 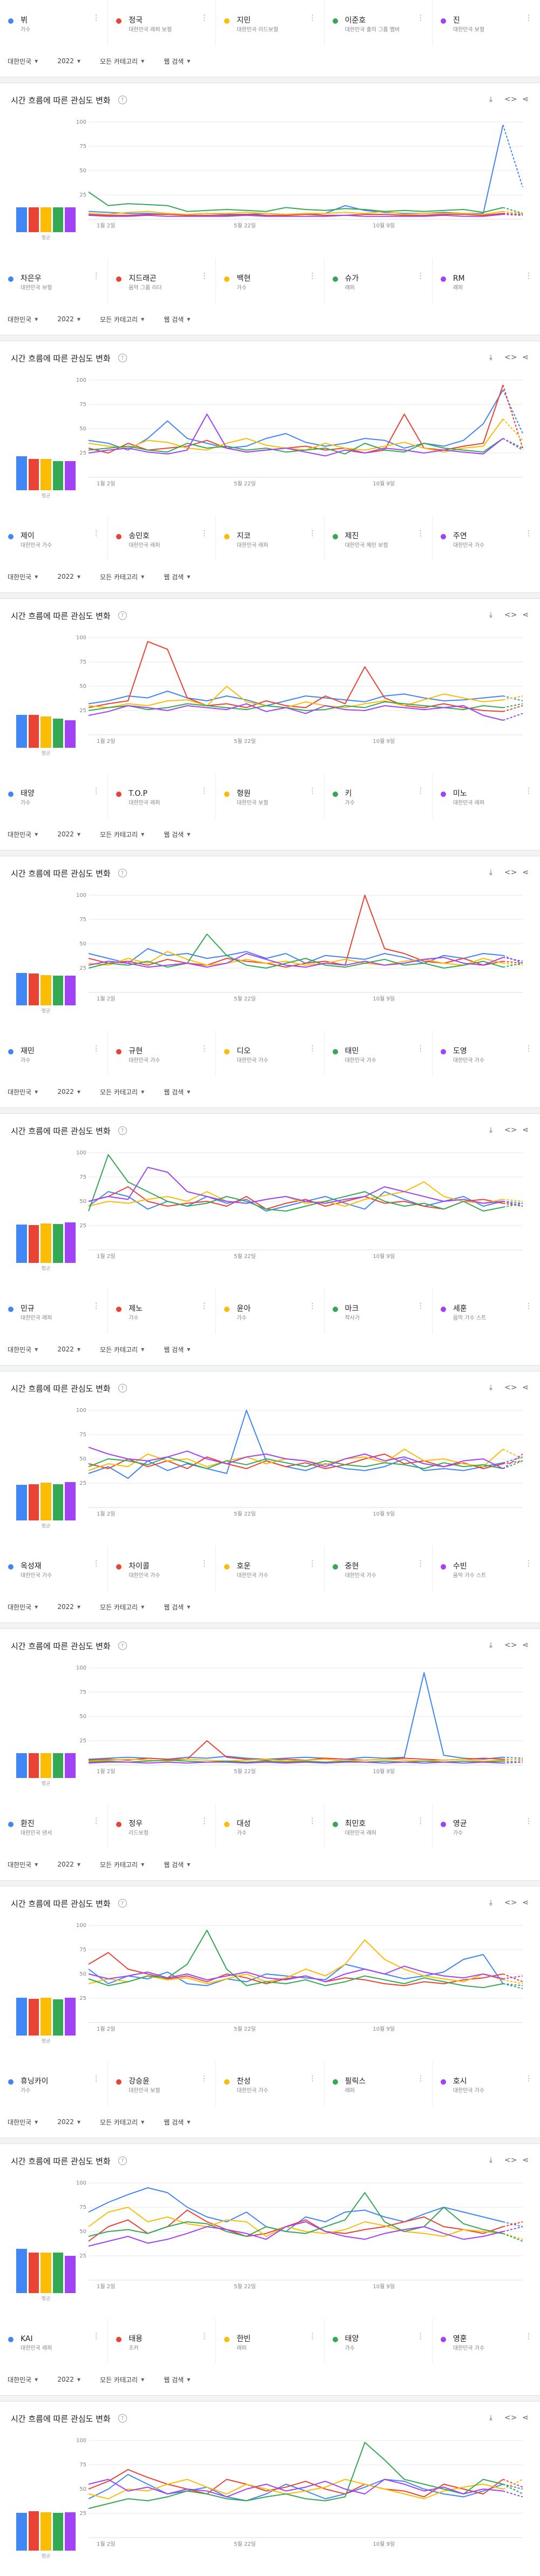 I want to click on search-term-card: 진 대한민국 보컬 ⋮, so click(x=487, y=23).